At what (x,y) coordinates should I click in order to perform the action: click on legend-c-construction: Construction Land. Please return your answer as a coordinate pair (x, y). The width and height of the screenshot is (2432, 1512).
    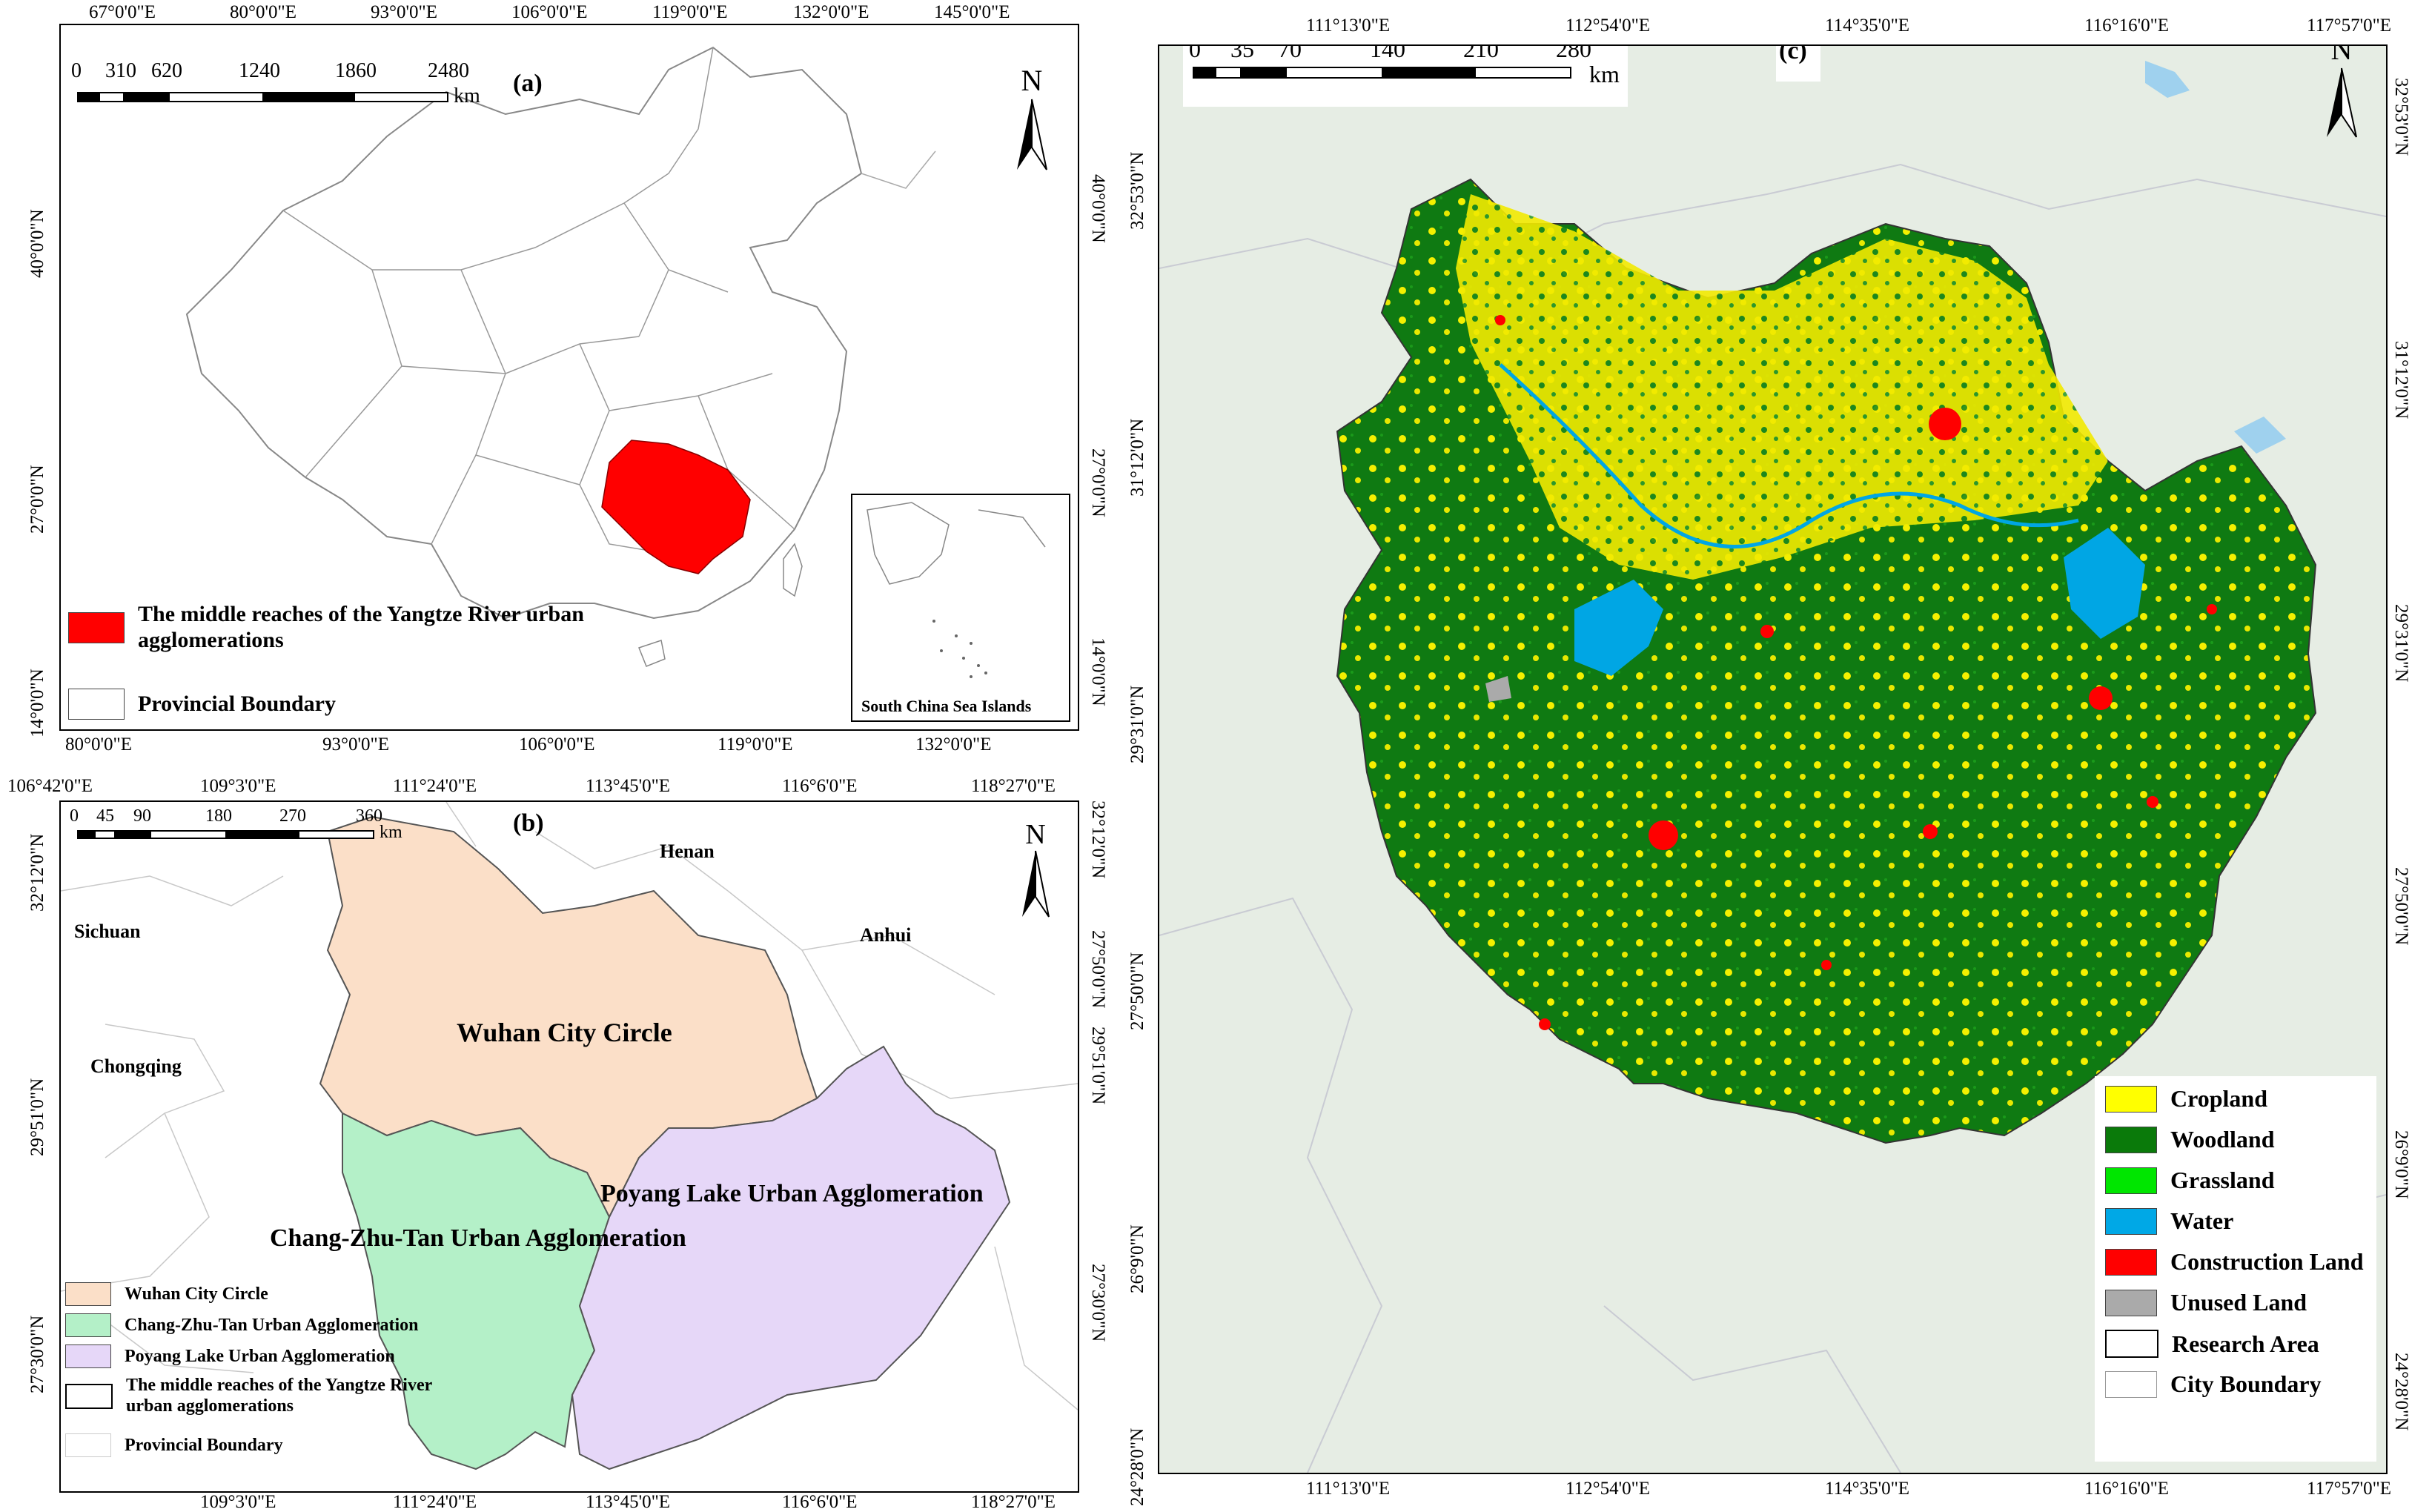
    Looking at the image, I should click on (2234, 1262).